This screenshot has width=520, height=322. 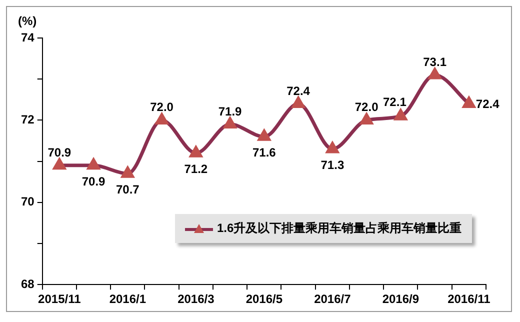 What do you see at coordinates (27, 37) in the screenshot?
I see `y-tick-label: 74` at bounding box center [27, 37].